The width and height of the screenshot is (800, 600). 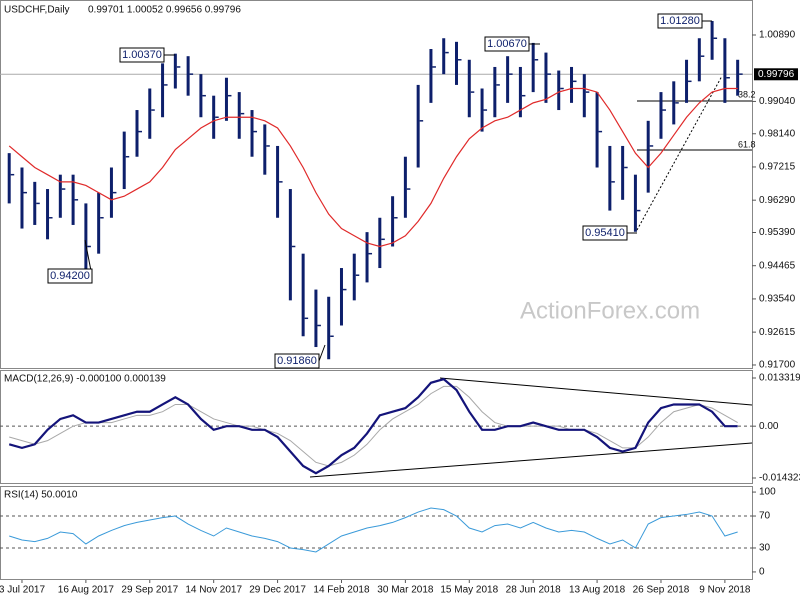 I want to click on x-tick-label: 14 Nov 2017, so click(x=213, y=590).